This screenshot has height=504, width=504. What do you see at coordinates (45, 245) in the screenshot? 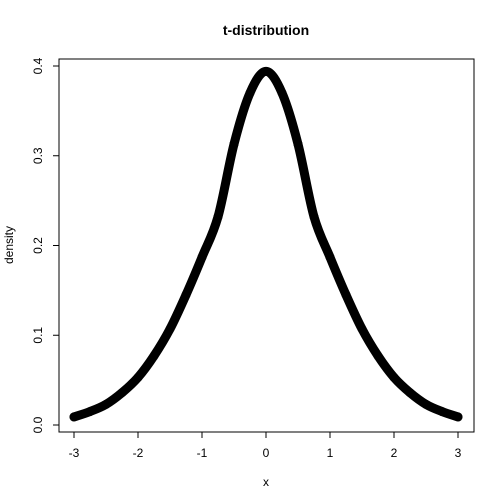
I see `y-axis: 0.0 0.1 0.2 0.3 0.4` at bounding box center [45, 245].